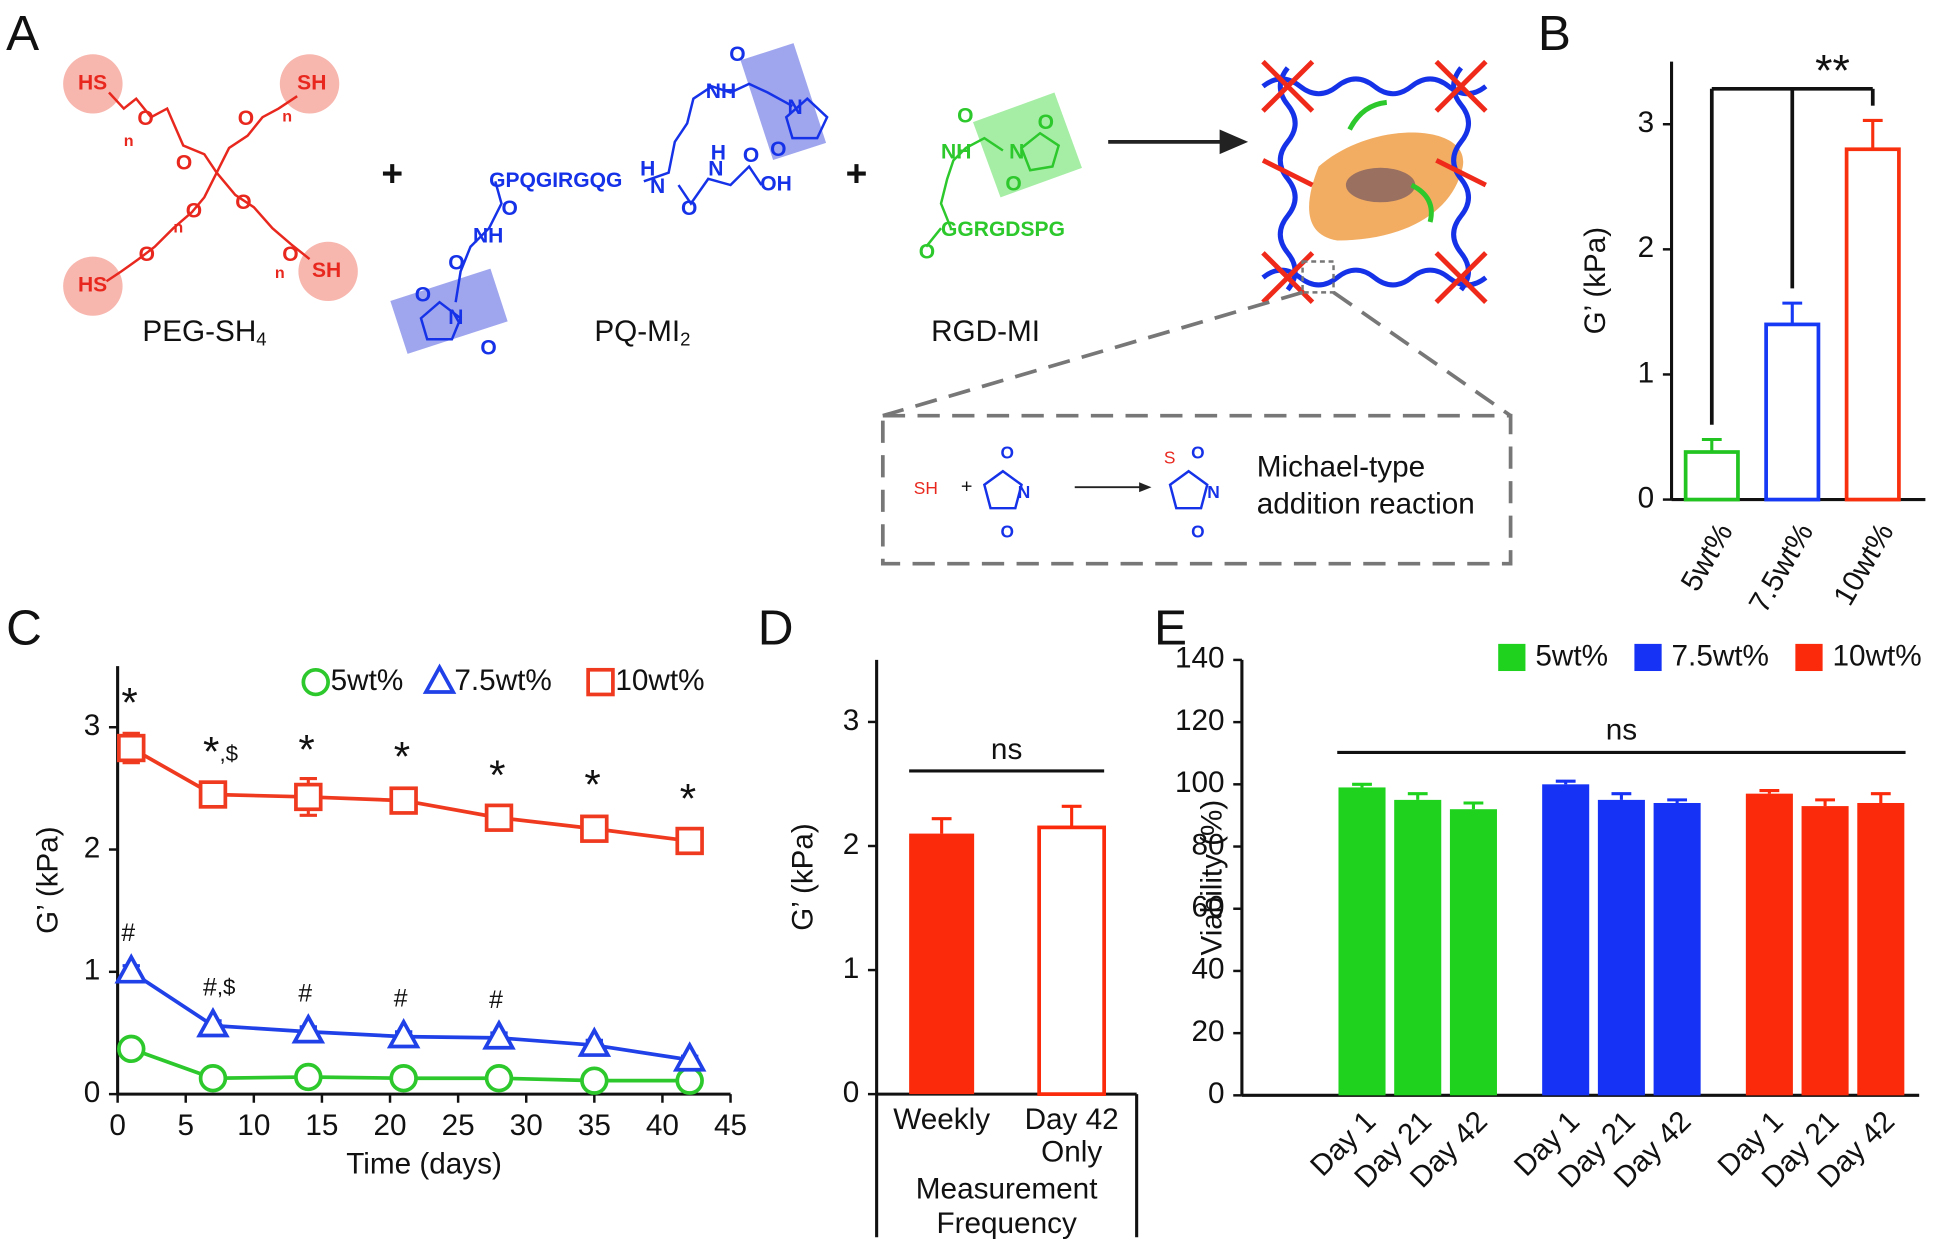 Image resolution: width=1939 pixels, height=1252 pixels. I want to click on y-tick-label: 0, so click(851, 1092).